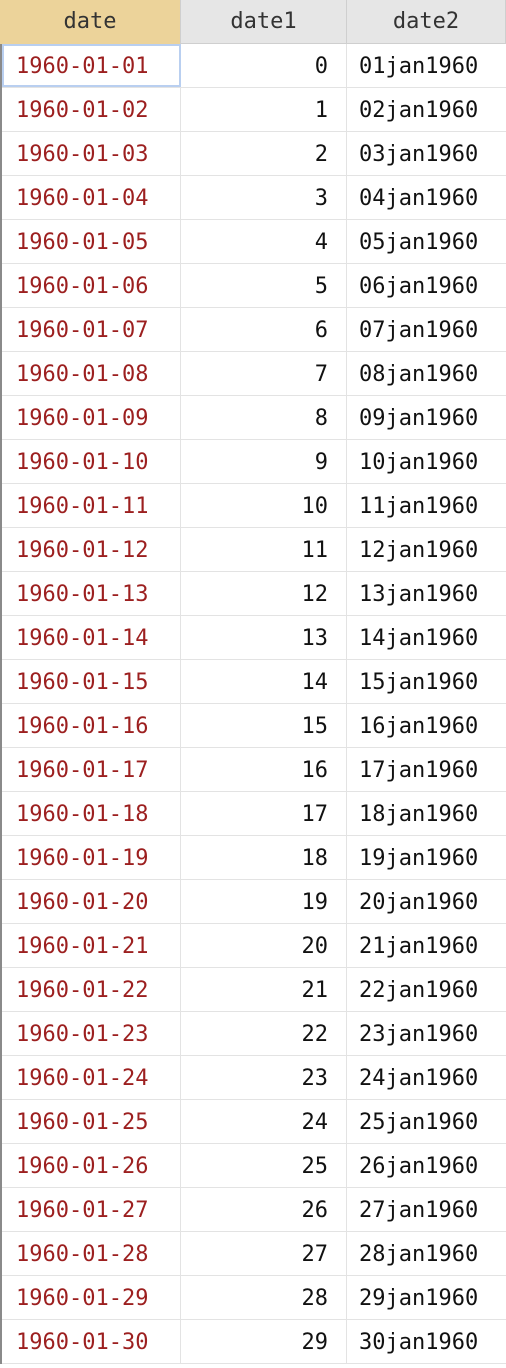 The image size is (506, 1368). Describe the element at coordinates (264, 197) in the screenshot. I see `cell-date1: 3` at that location.